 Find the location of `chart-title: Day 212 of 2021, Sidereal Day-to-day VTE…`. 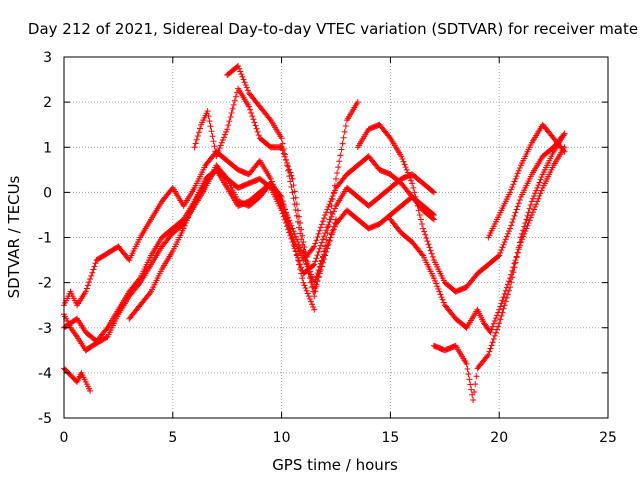

chart-title: Day 212 of 2021, Sidereal Day-to-day VTE… is located at coordinates (333, 29).